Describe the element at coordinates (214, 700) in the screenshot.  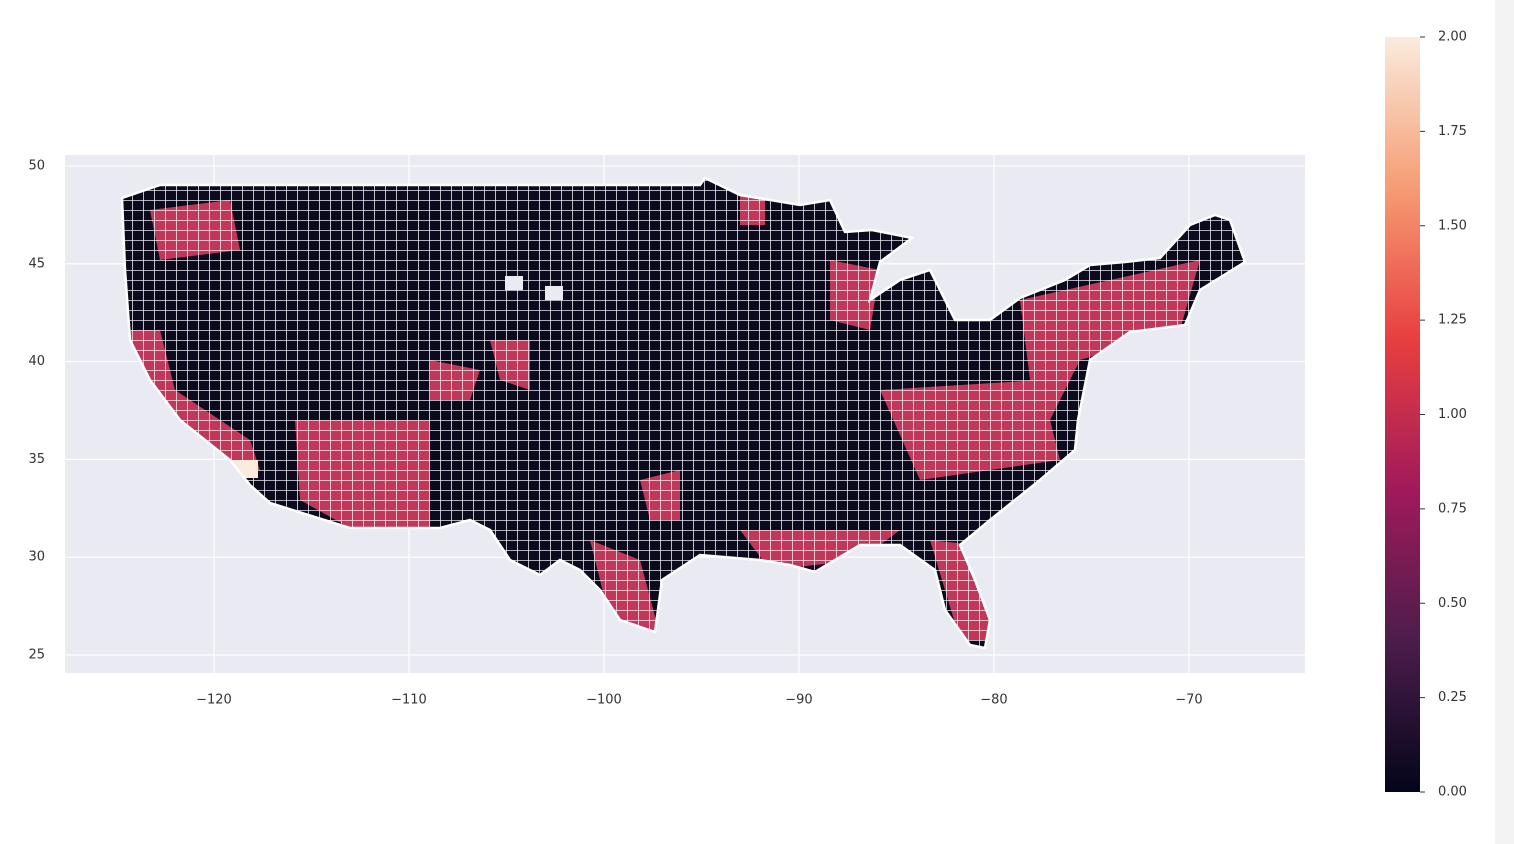
I see `x-tick-label: −120` at that location.